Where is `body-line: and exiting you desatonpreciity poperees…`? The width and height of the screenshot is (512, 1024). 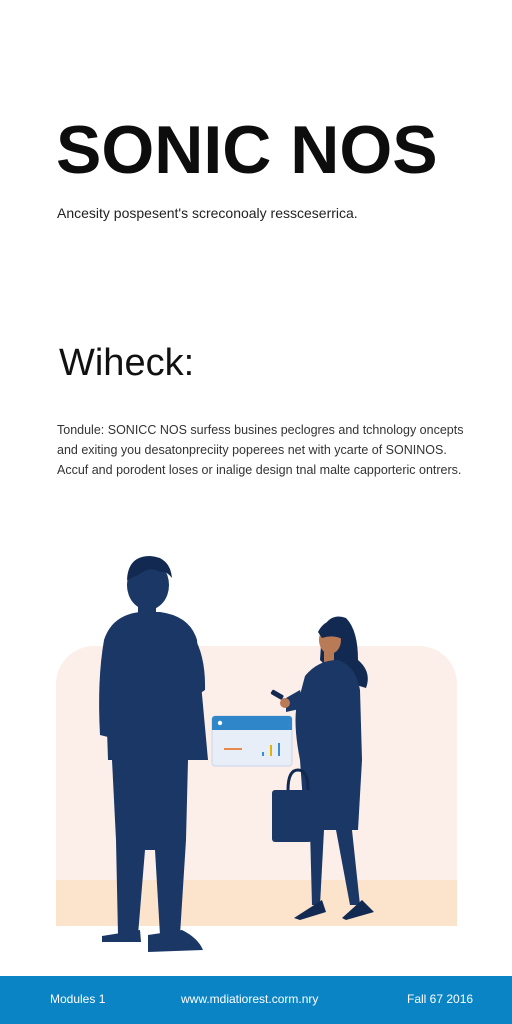 body-line: and exiting you desatonpreciity poperees… is located at coordinates (252, 450).